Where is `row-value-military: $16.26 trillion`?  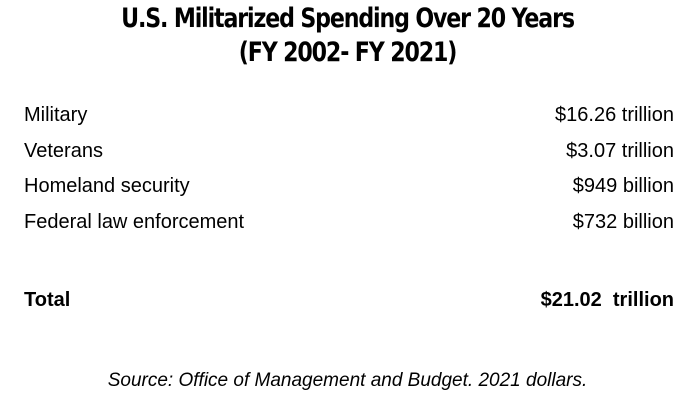
row-value-military: $16.26 trillion is located at coordinates (614, 115).